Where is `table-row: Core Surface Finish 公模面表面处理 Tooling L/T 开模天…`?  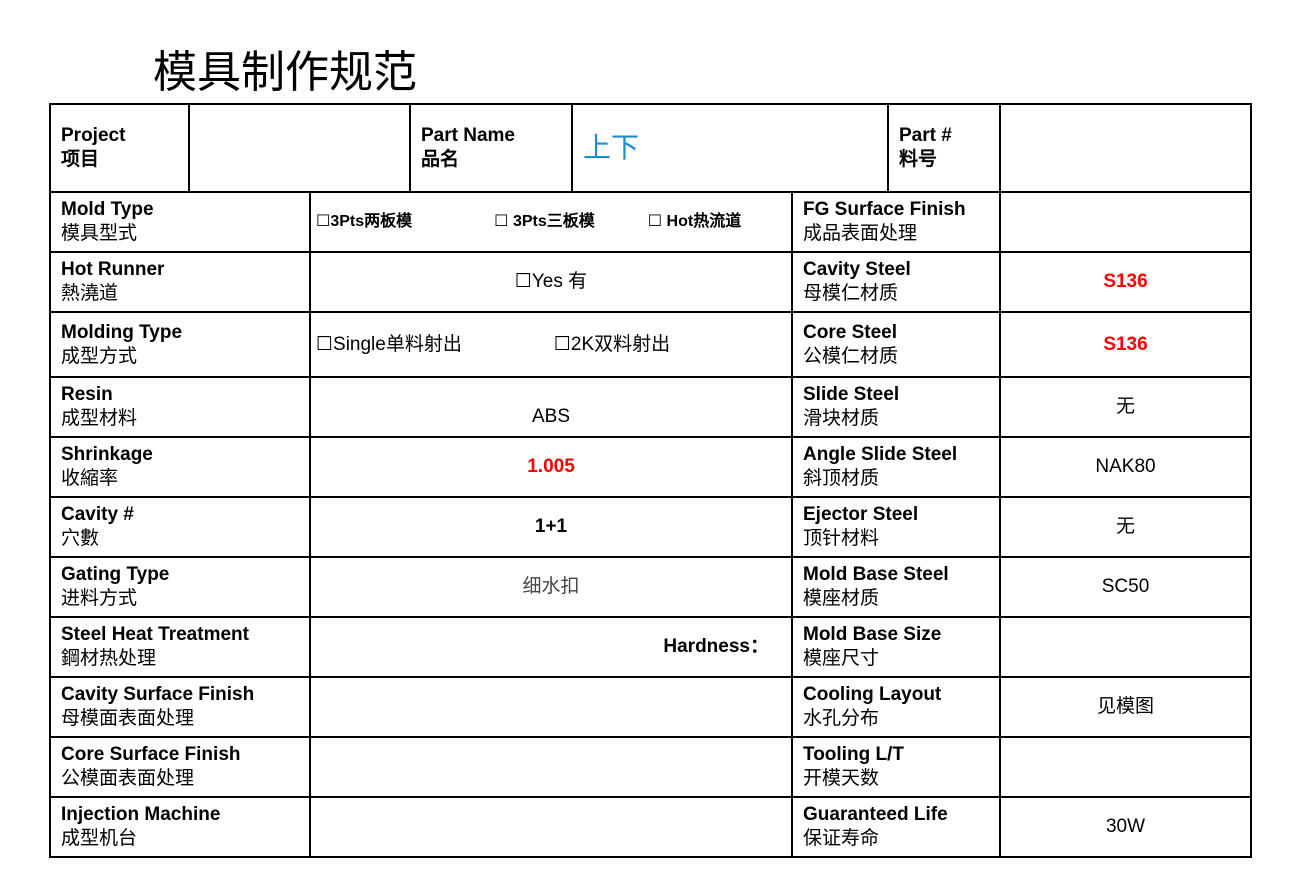 table-row: Core Surface Finish 公模面表面处理 Tooling L/T 开模天… is located at coordinates (650, 767).